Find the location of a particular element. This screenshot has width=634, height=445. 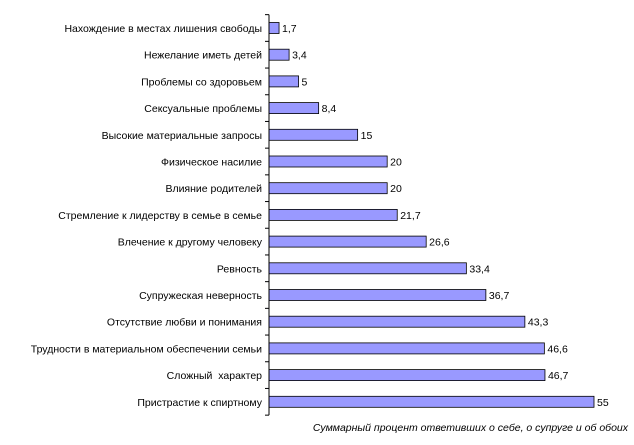

category-label: Высокие материальные запросы is located at coordinates (182, 136).